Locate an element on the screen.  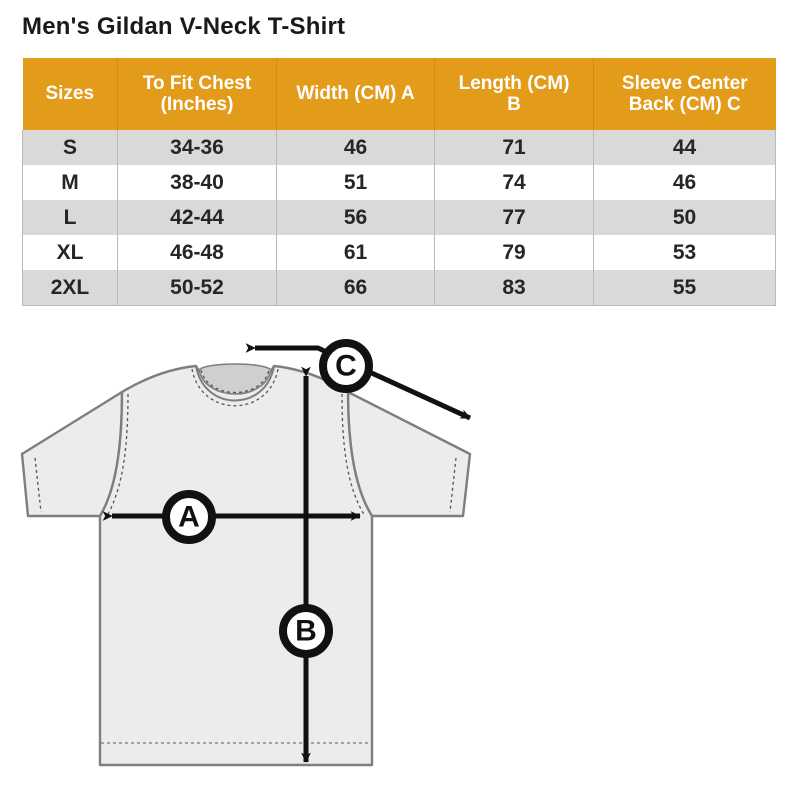
label-a: A is located at coordinates (189, 517).